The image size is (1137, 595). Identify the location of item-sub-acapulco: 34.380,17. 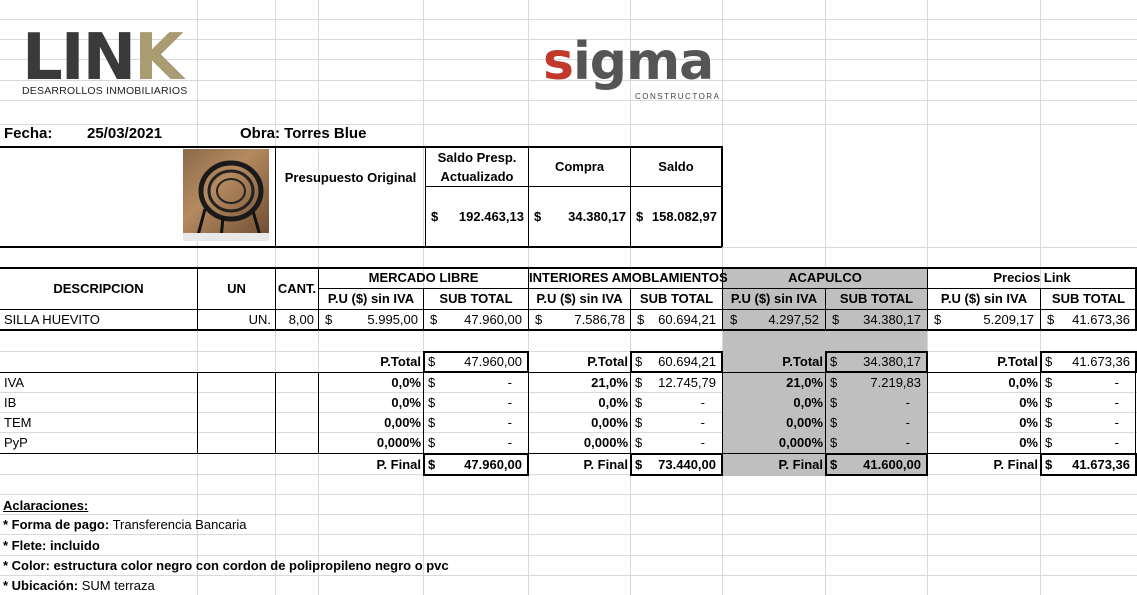
(892, 319).